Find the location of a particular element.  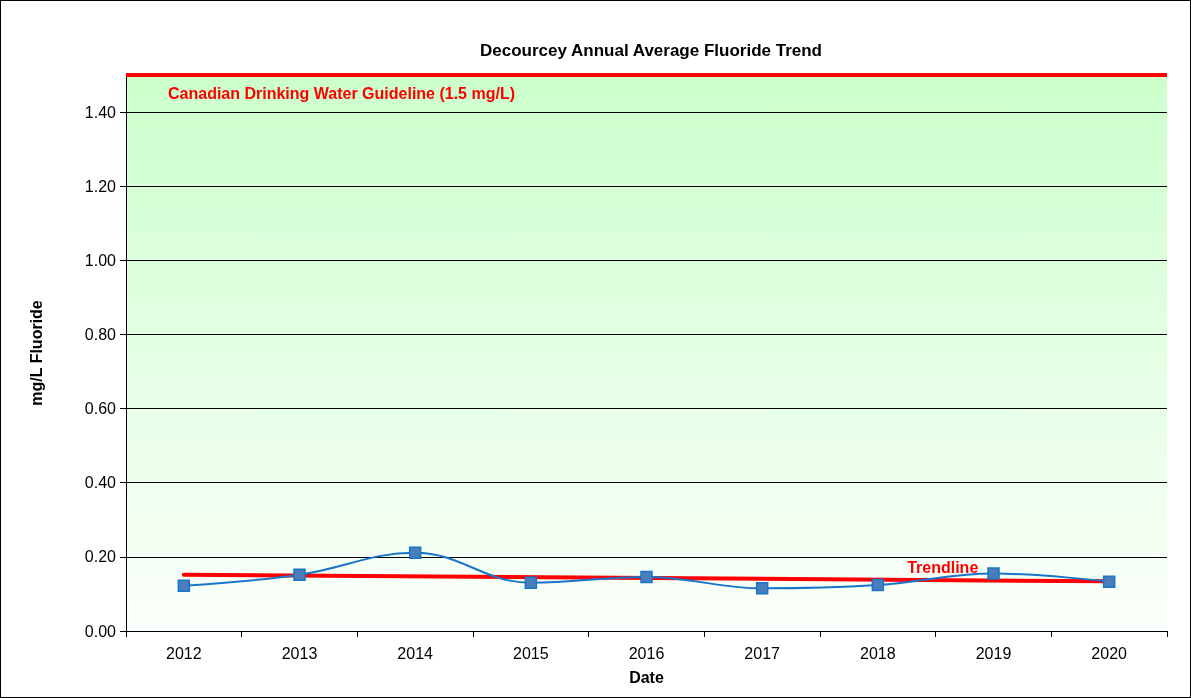

chart-title: Decourcey Annual Average Fluoride Trend is located at coordinates (651, 50).